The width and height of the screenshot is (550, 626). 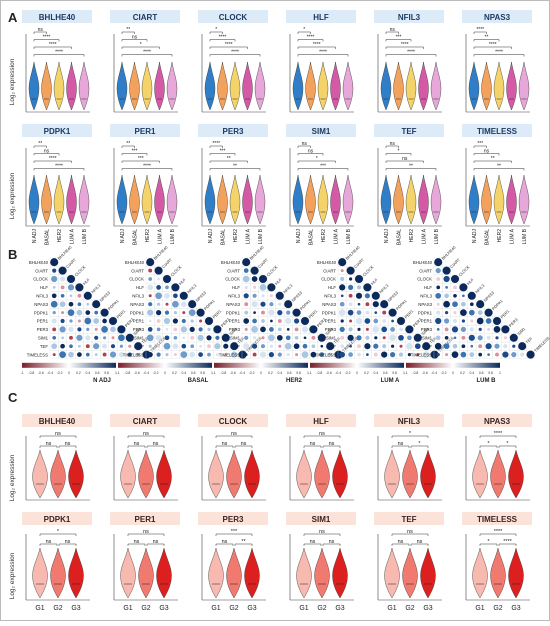 I want to click on significance-label: *, so click(x=488, y=542).